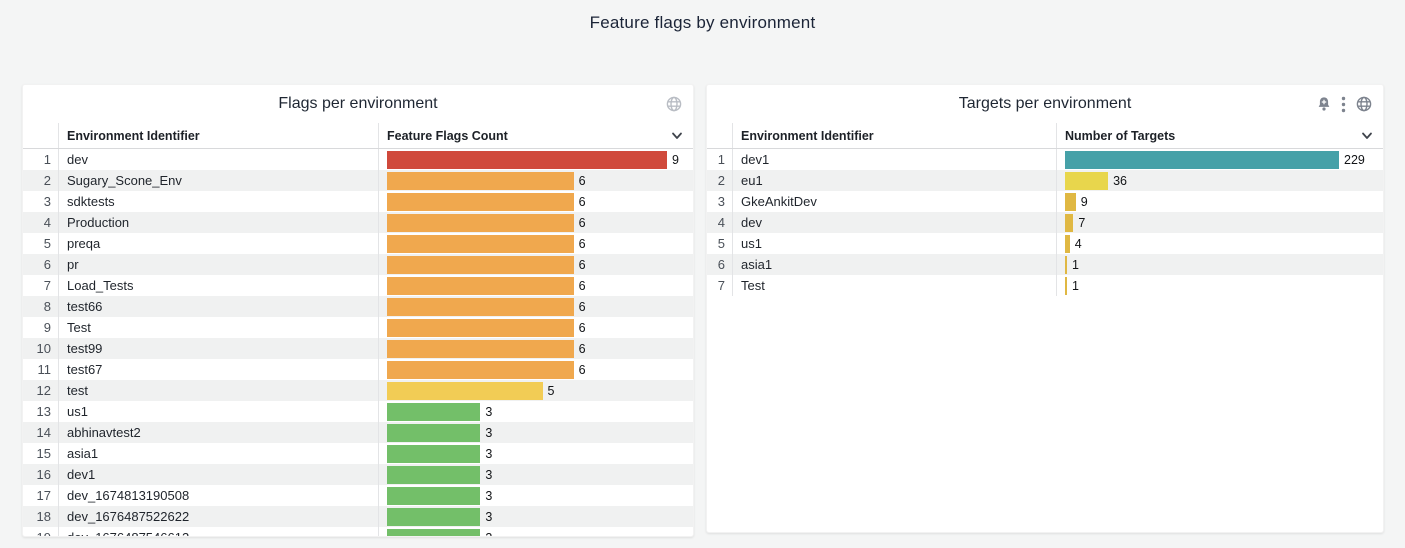  Describe the element at coordinates (1078, 243) in the screenshot. I see `value-label: 4` at that location.